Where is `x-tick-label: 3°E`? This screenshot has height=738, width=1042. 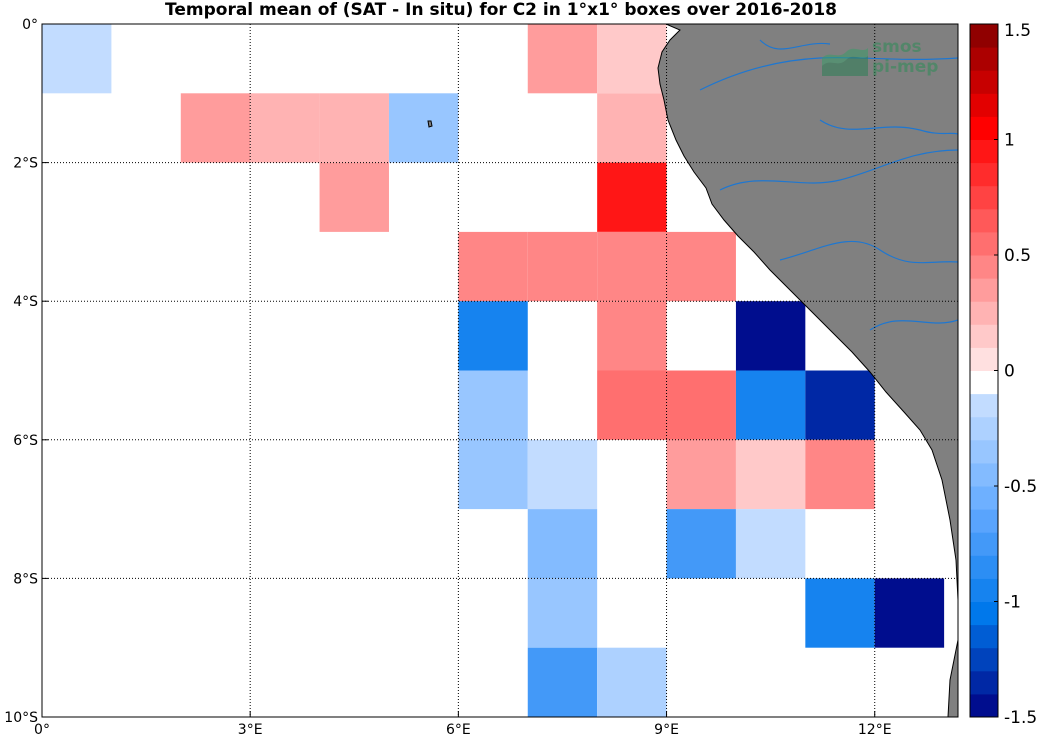
x-tick-label: 3°E is located at coordinates (250, 730).